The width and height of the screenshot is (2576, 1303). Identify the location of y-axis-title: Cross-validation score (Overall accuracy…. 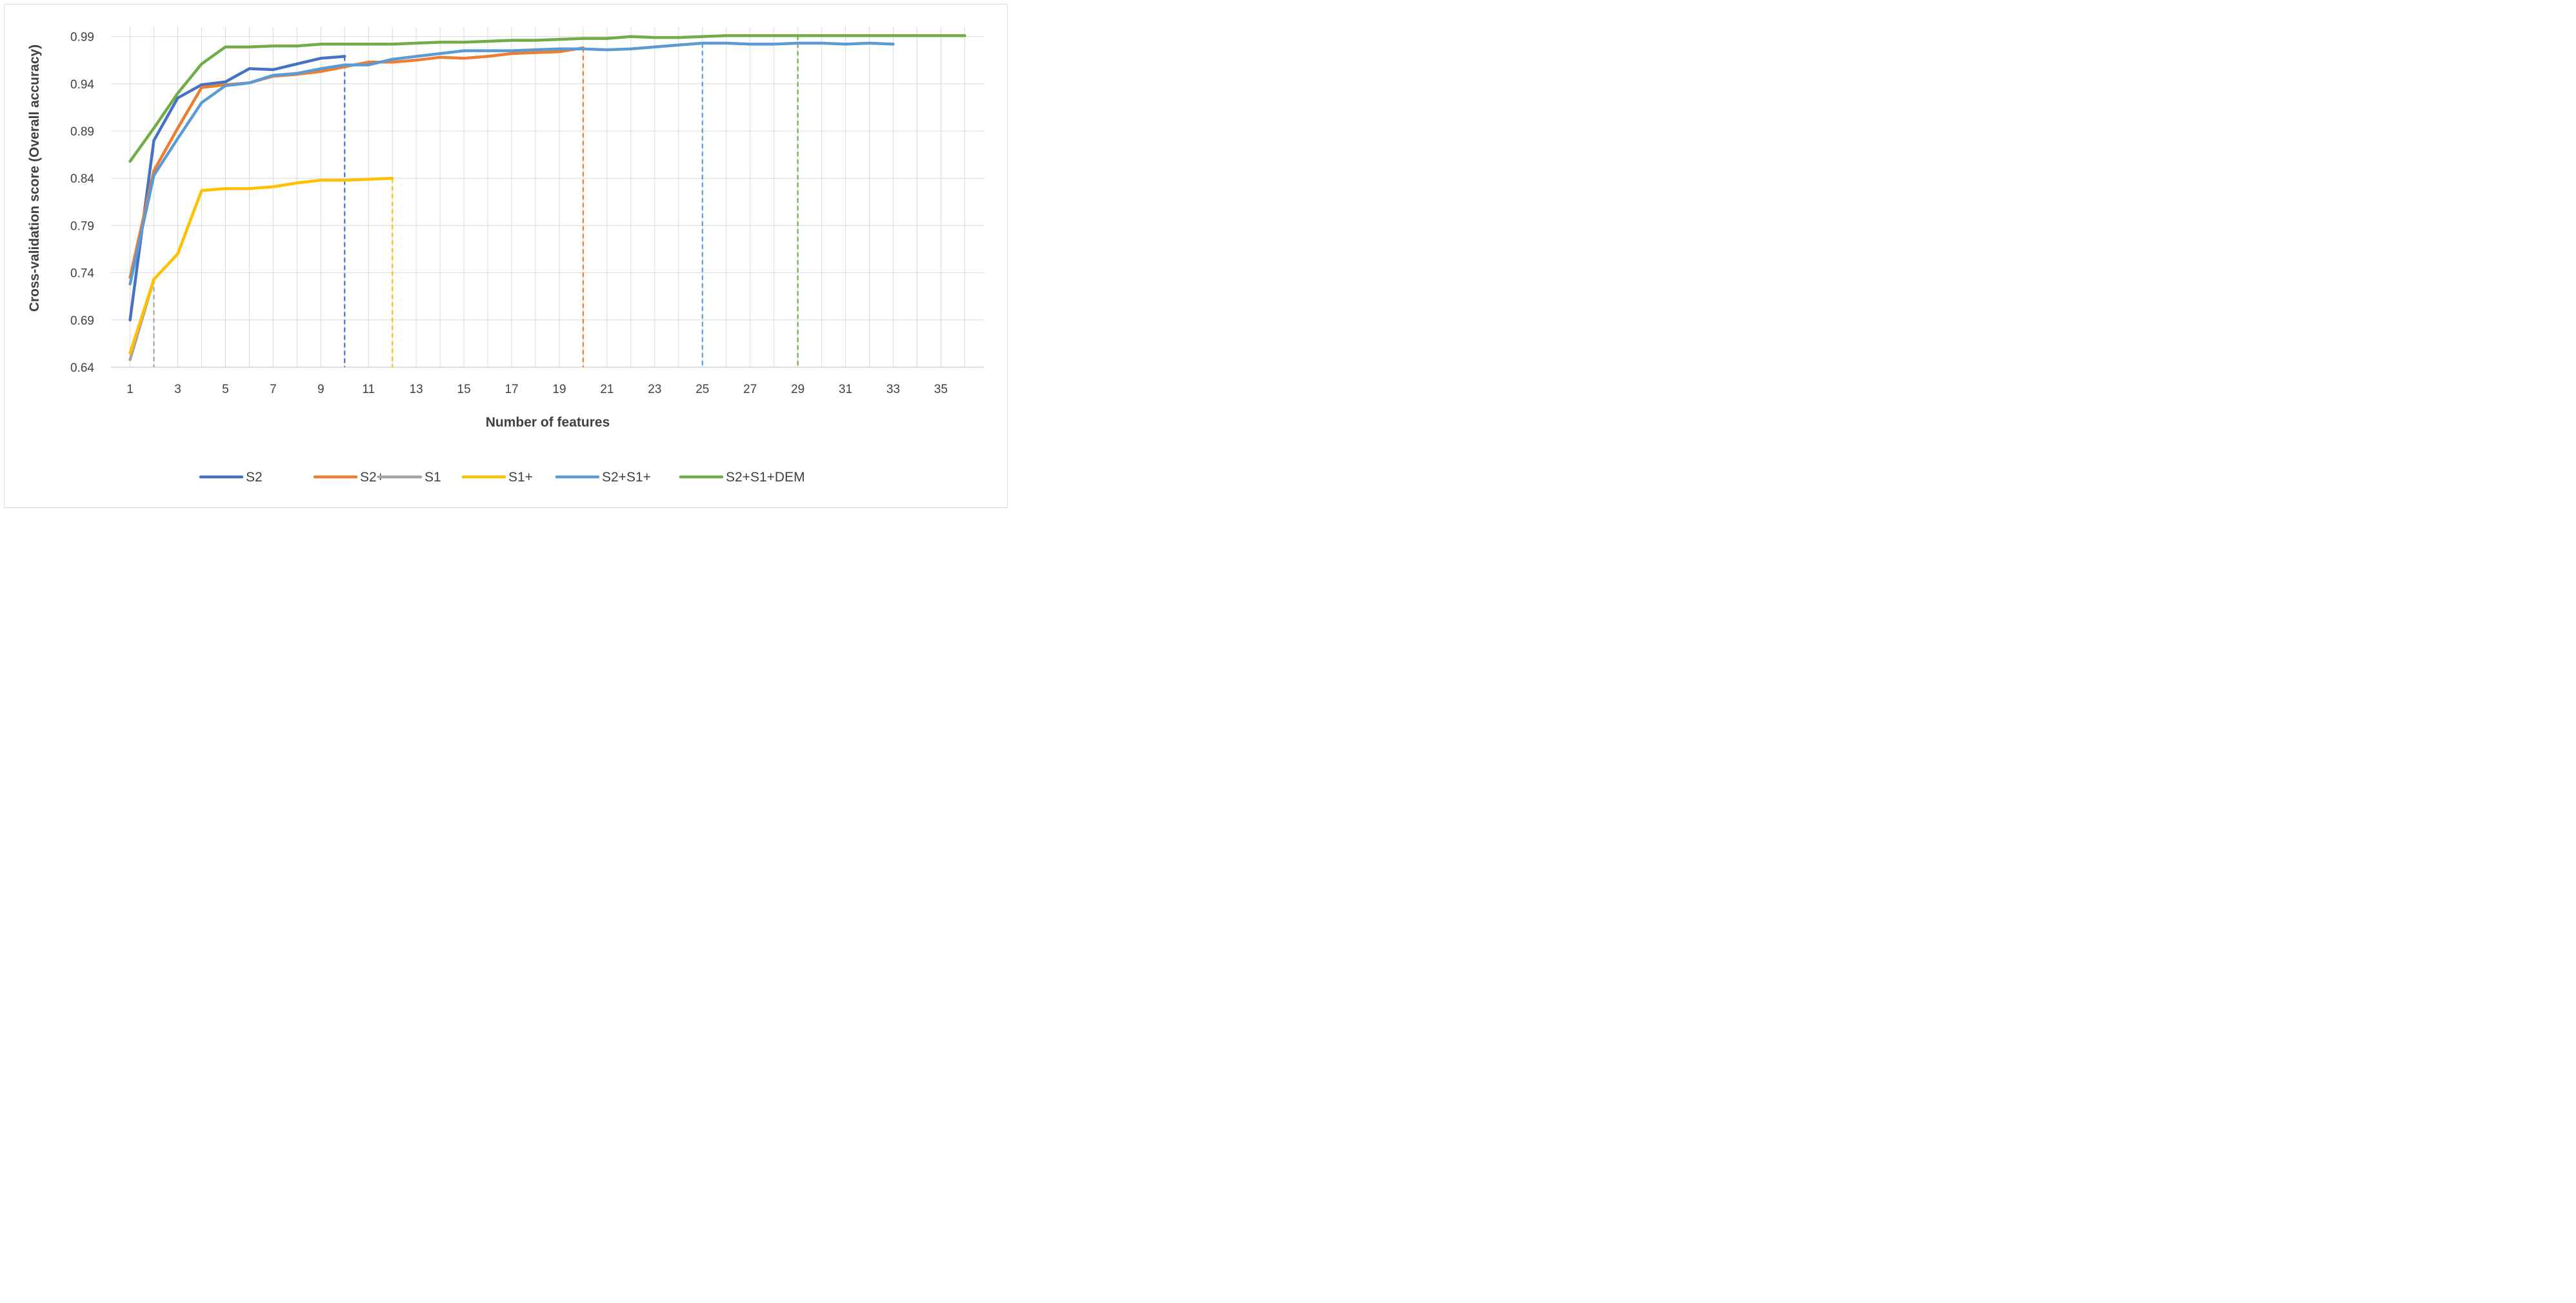
(34, 178).